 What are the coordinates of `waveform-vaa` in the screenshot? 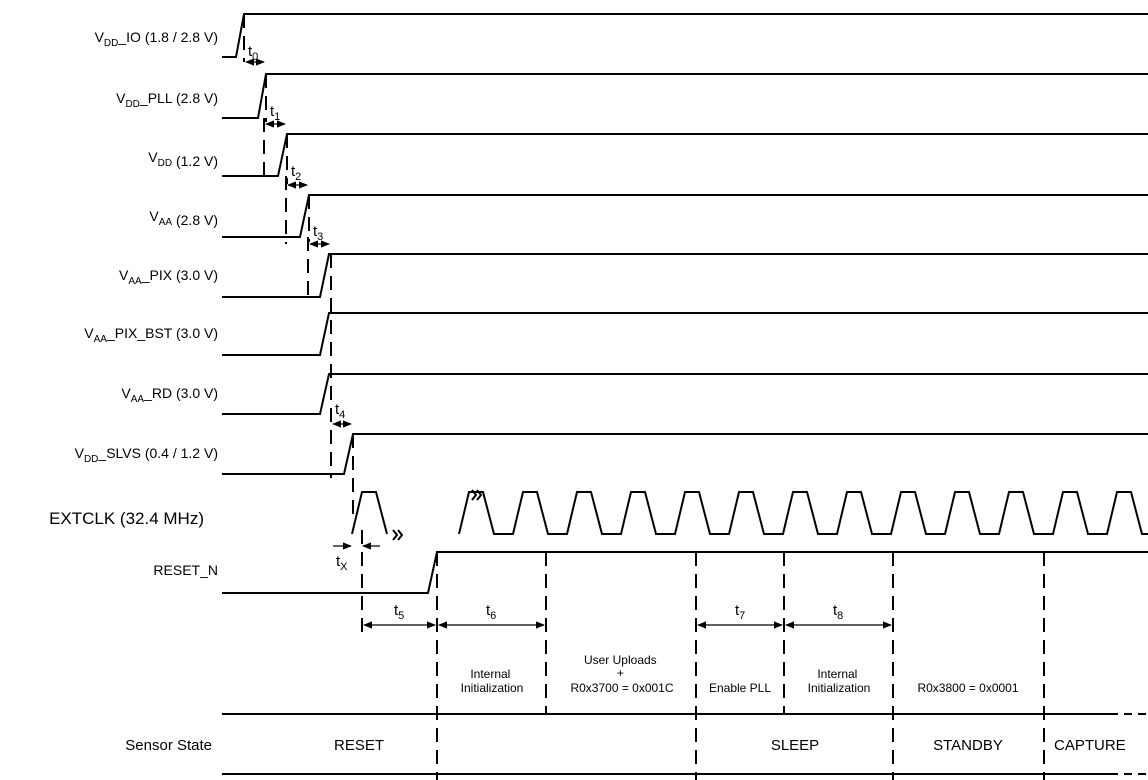 It's located at (685, 216).